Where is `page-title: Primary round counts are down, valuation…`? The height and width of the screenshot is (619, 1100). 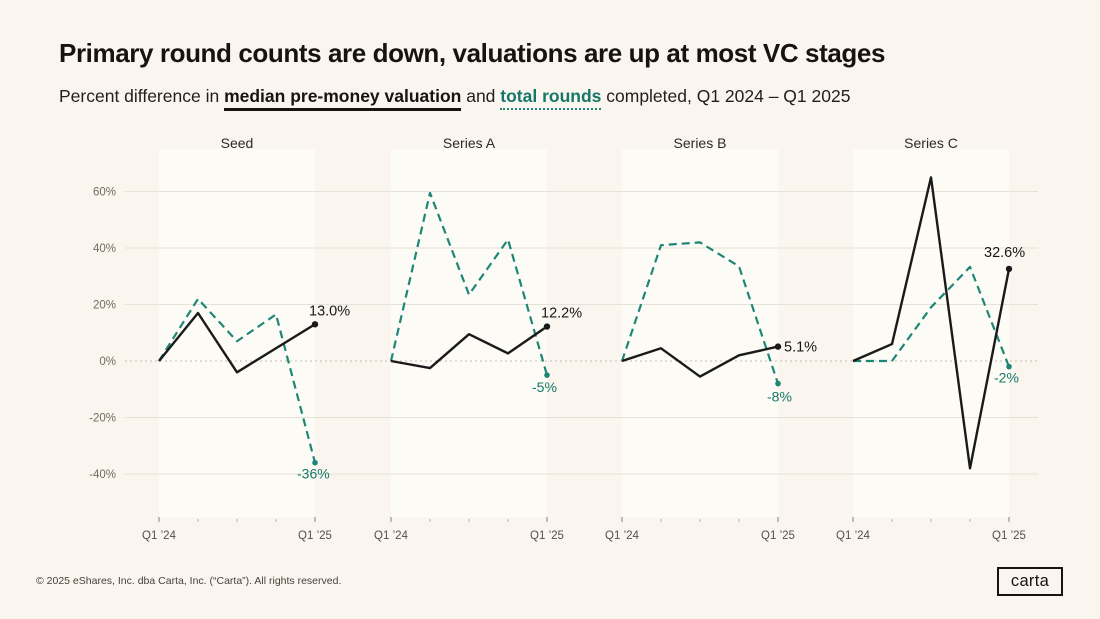 page-title: Primary round counts are down, valuation… is located at coordinates (472, 53).